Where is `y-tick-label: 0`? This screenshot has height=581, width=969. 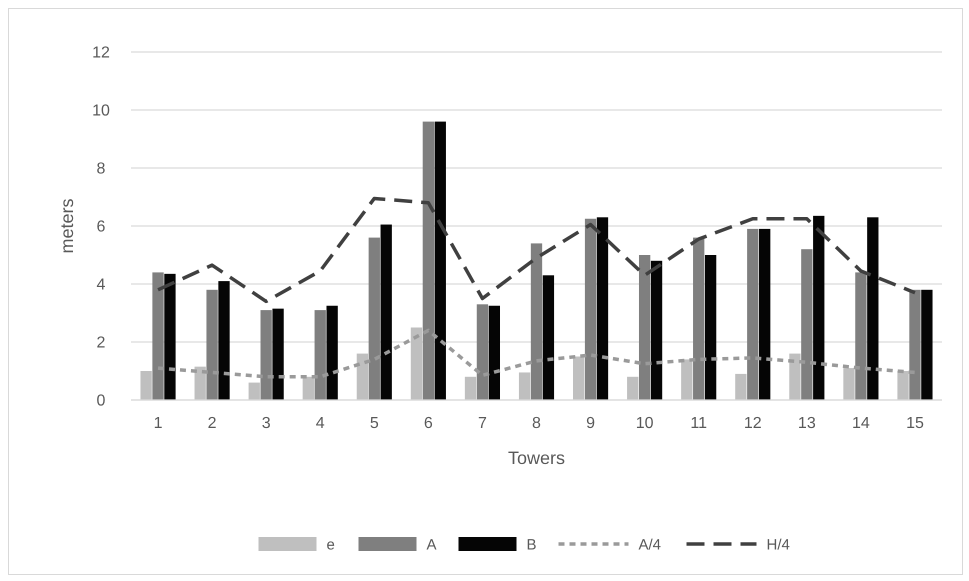 y-tick-label: 0 is located at coordinates (101, 401).